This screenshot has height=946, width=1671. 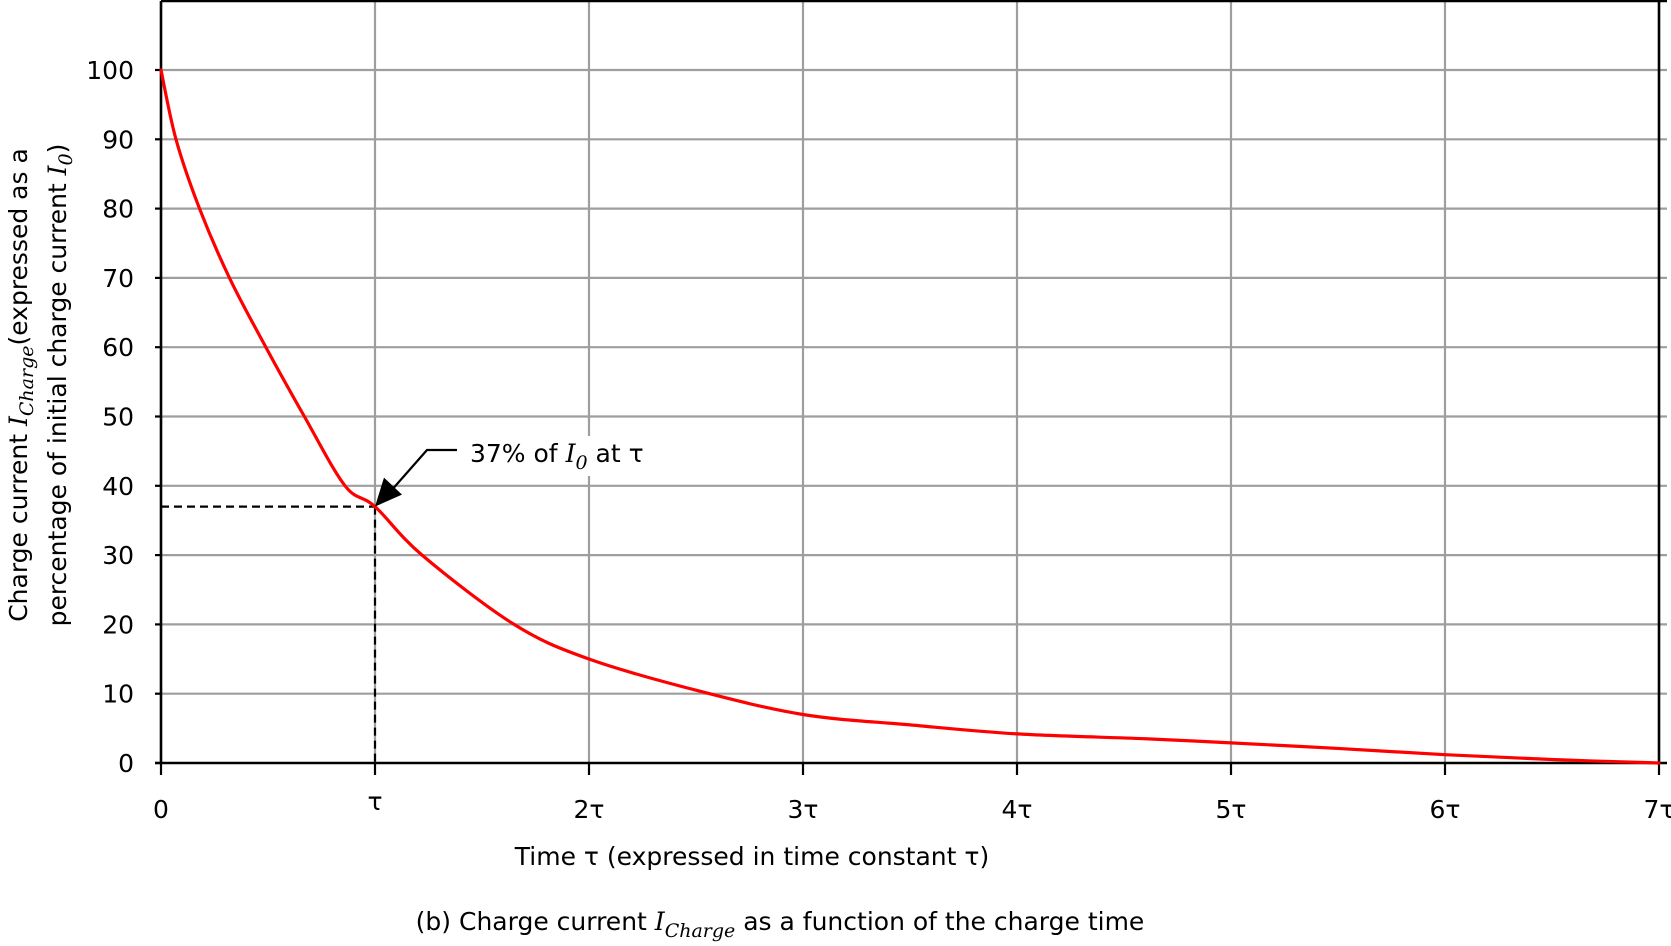 I want to click on svg-text:percentage of initial charge c: percentage of initial charge current I0), so click(x=60, y=385).